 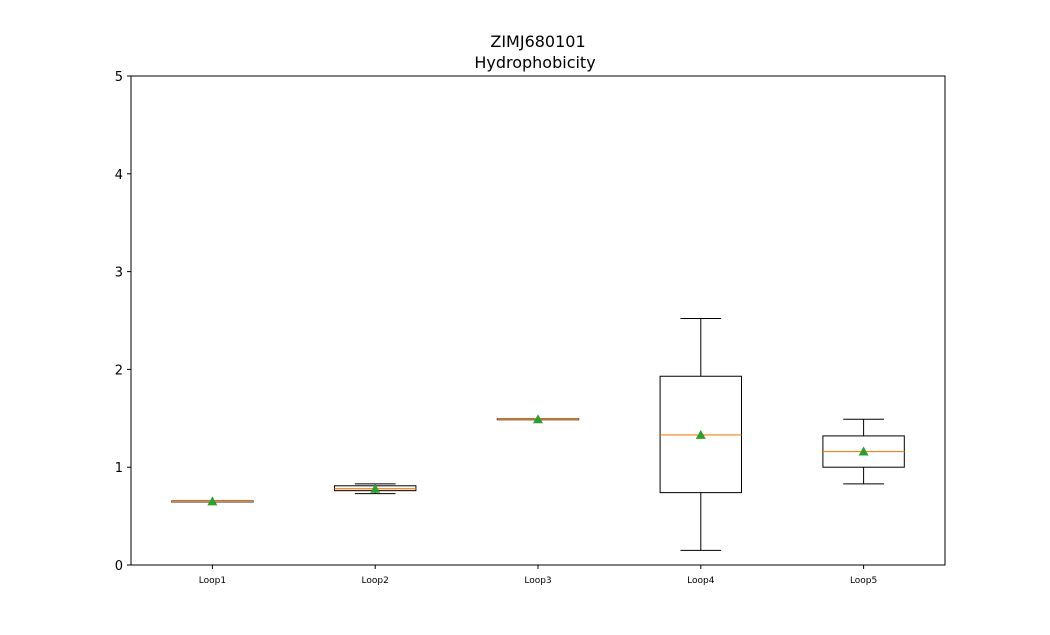 What do you see at coordinates (119, 566) in the screenshot?
I see `y-tick-label: 0` at bounding box center [119, 566].